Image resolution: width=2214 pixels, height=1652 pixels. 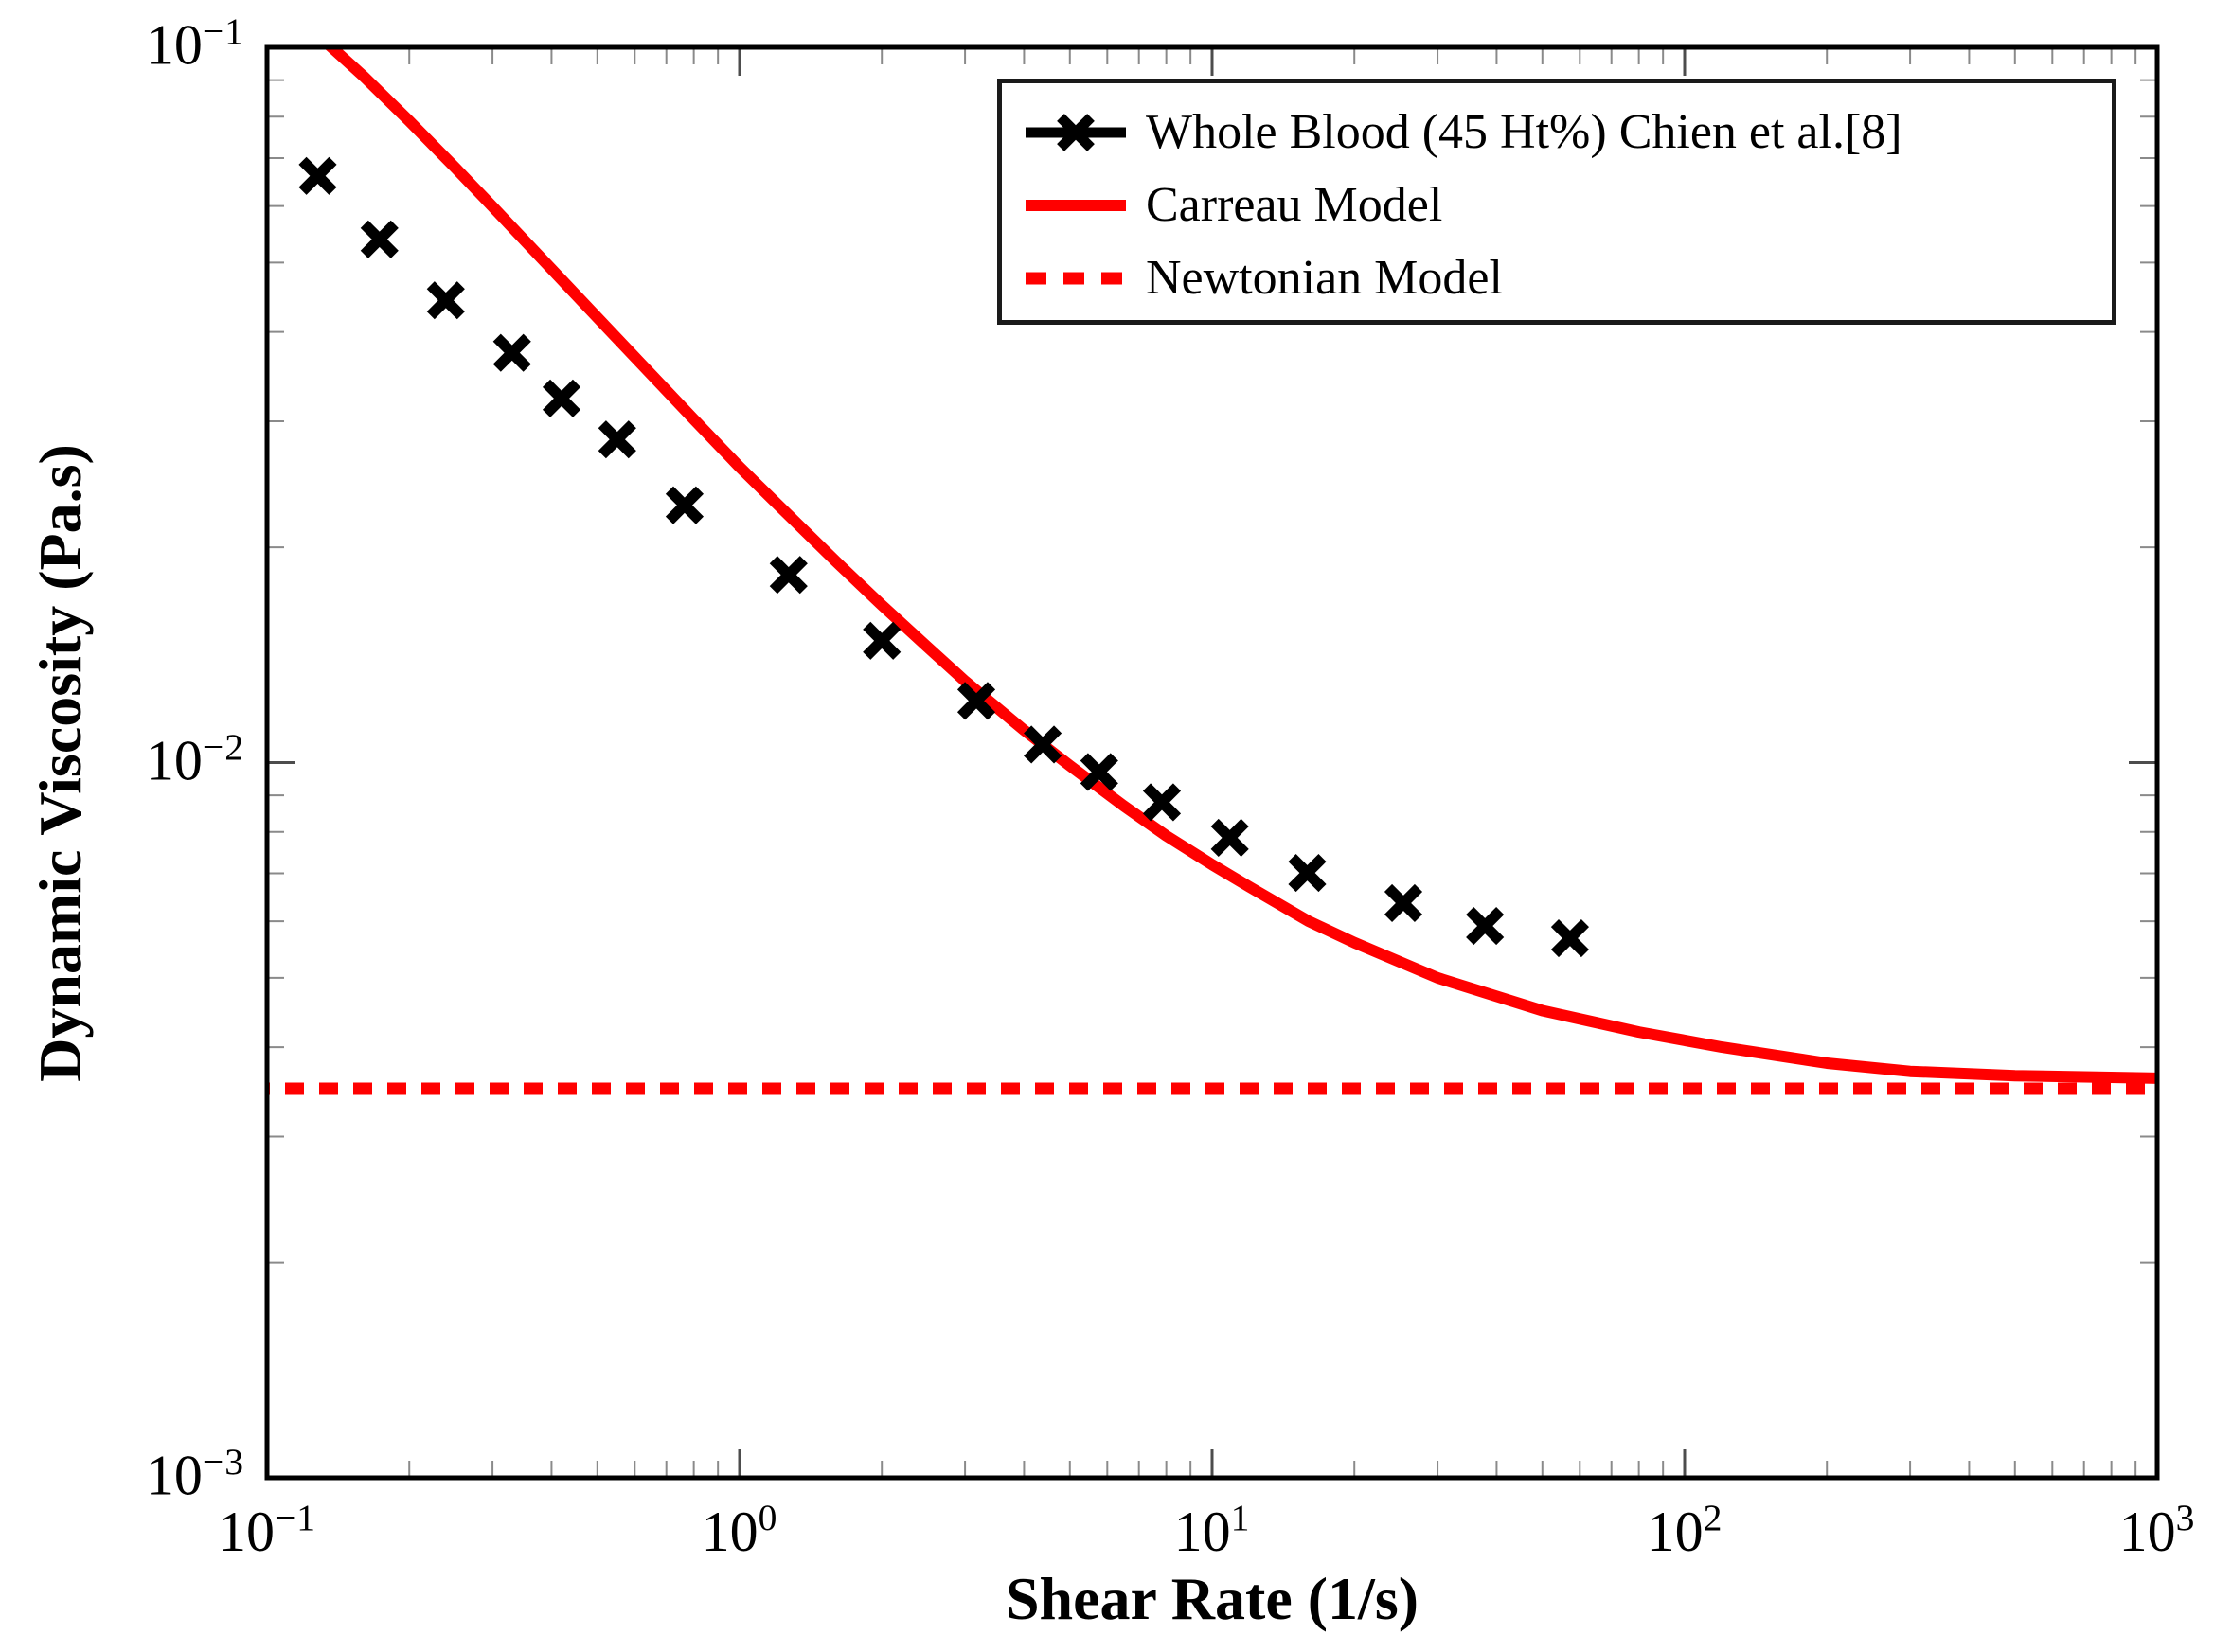 I want to click on solid-line-icon, so click(x=1076, y=205).